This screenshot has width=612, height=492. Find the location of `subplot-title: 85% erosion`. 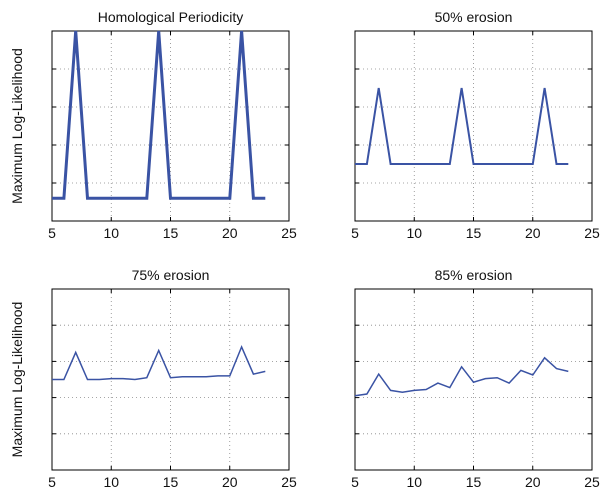

subplot-title: 85% erosion is located at coordinates (474, 275).